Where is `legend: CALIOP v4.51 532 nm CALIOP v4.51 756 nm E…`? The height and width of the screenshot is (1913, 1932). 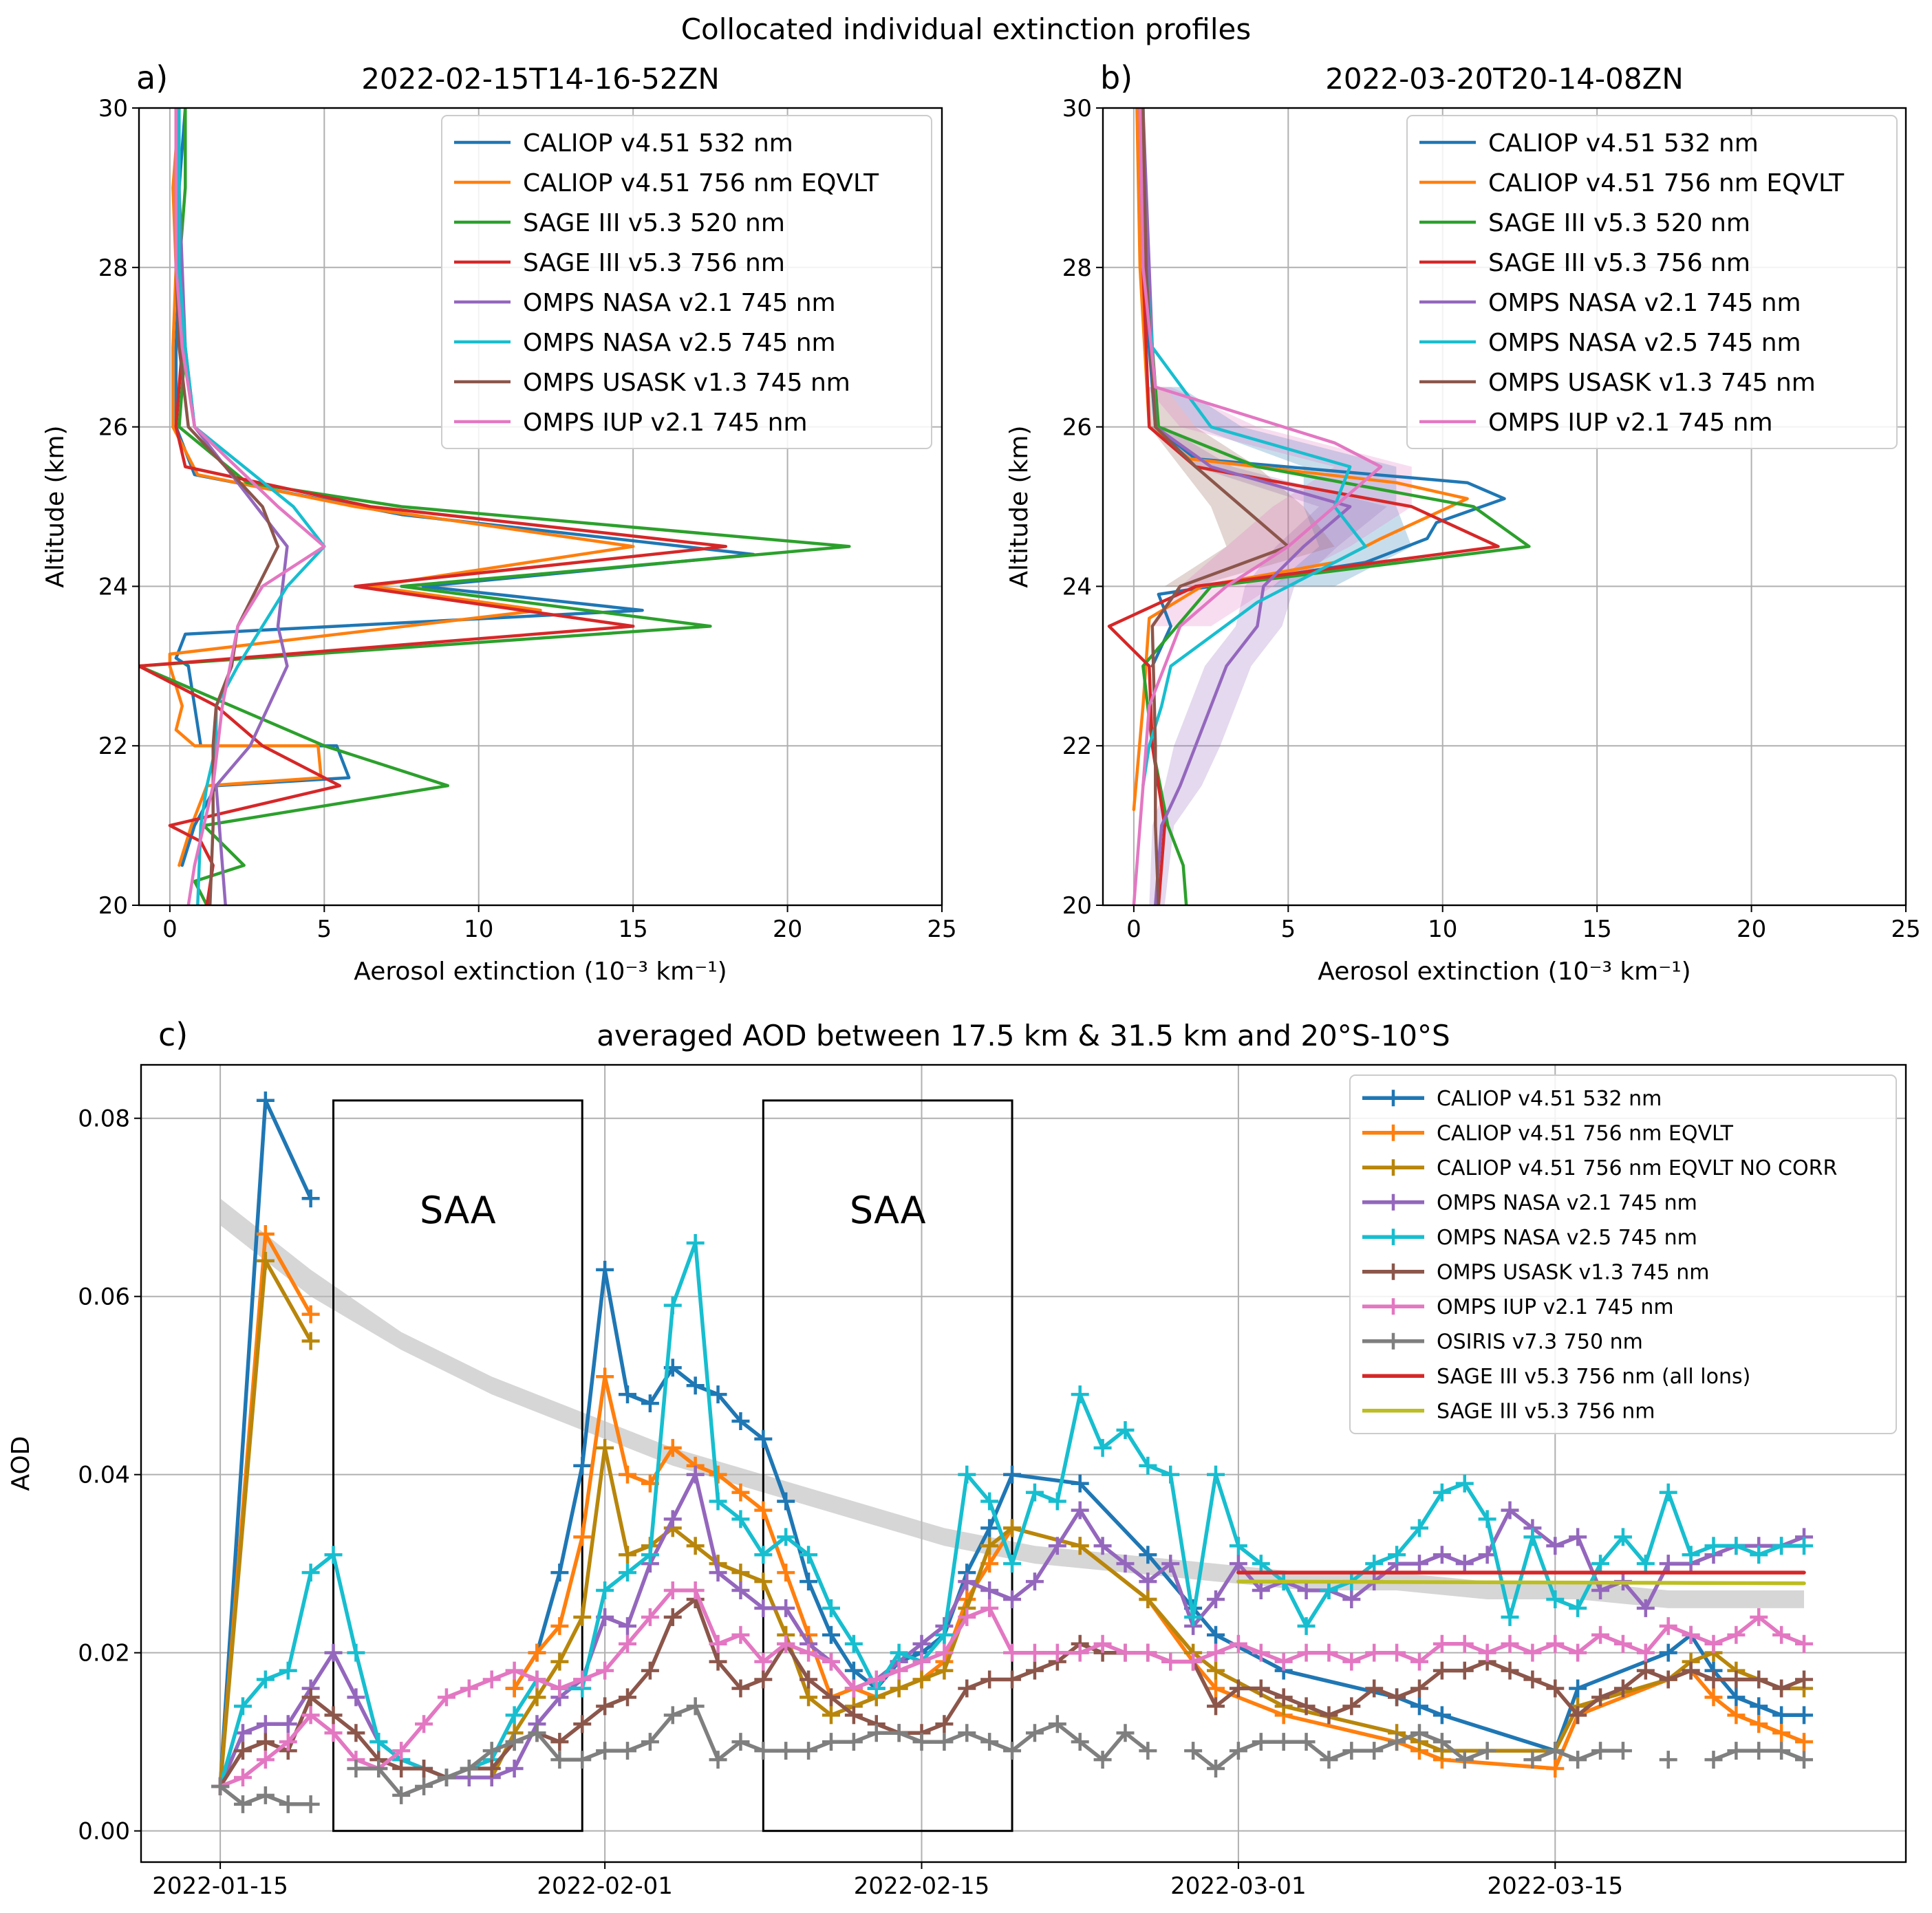
legend: CALIOP v4.51 532 nm CALIOP v4.51 756 nm E… is located at coordinates (686, 282).